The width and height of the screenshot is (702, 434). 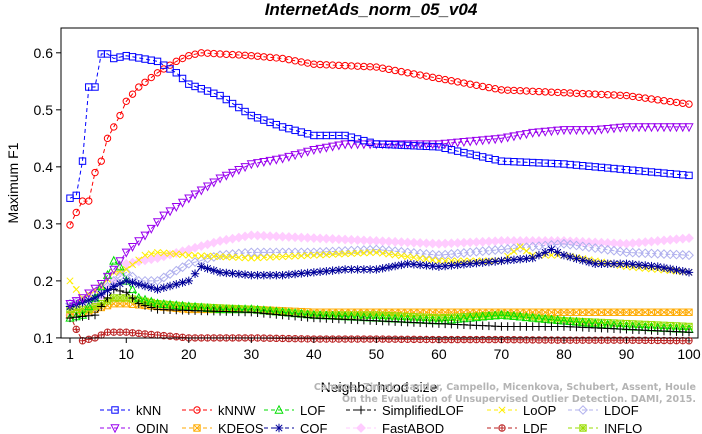 I want to click on x-axis-label: Neighborhood size, so click(x=379, y=387).